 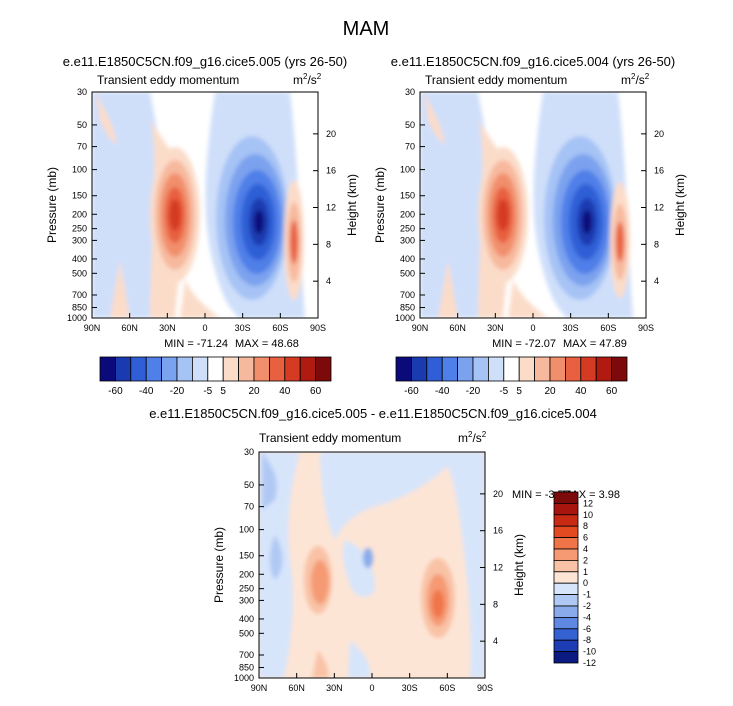 I want to click on colorbar-label: 60, so click(x=612, y=391).